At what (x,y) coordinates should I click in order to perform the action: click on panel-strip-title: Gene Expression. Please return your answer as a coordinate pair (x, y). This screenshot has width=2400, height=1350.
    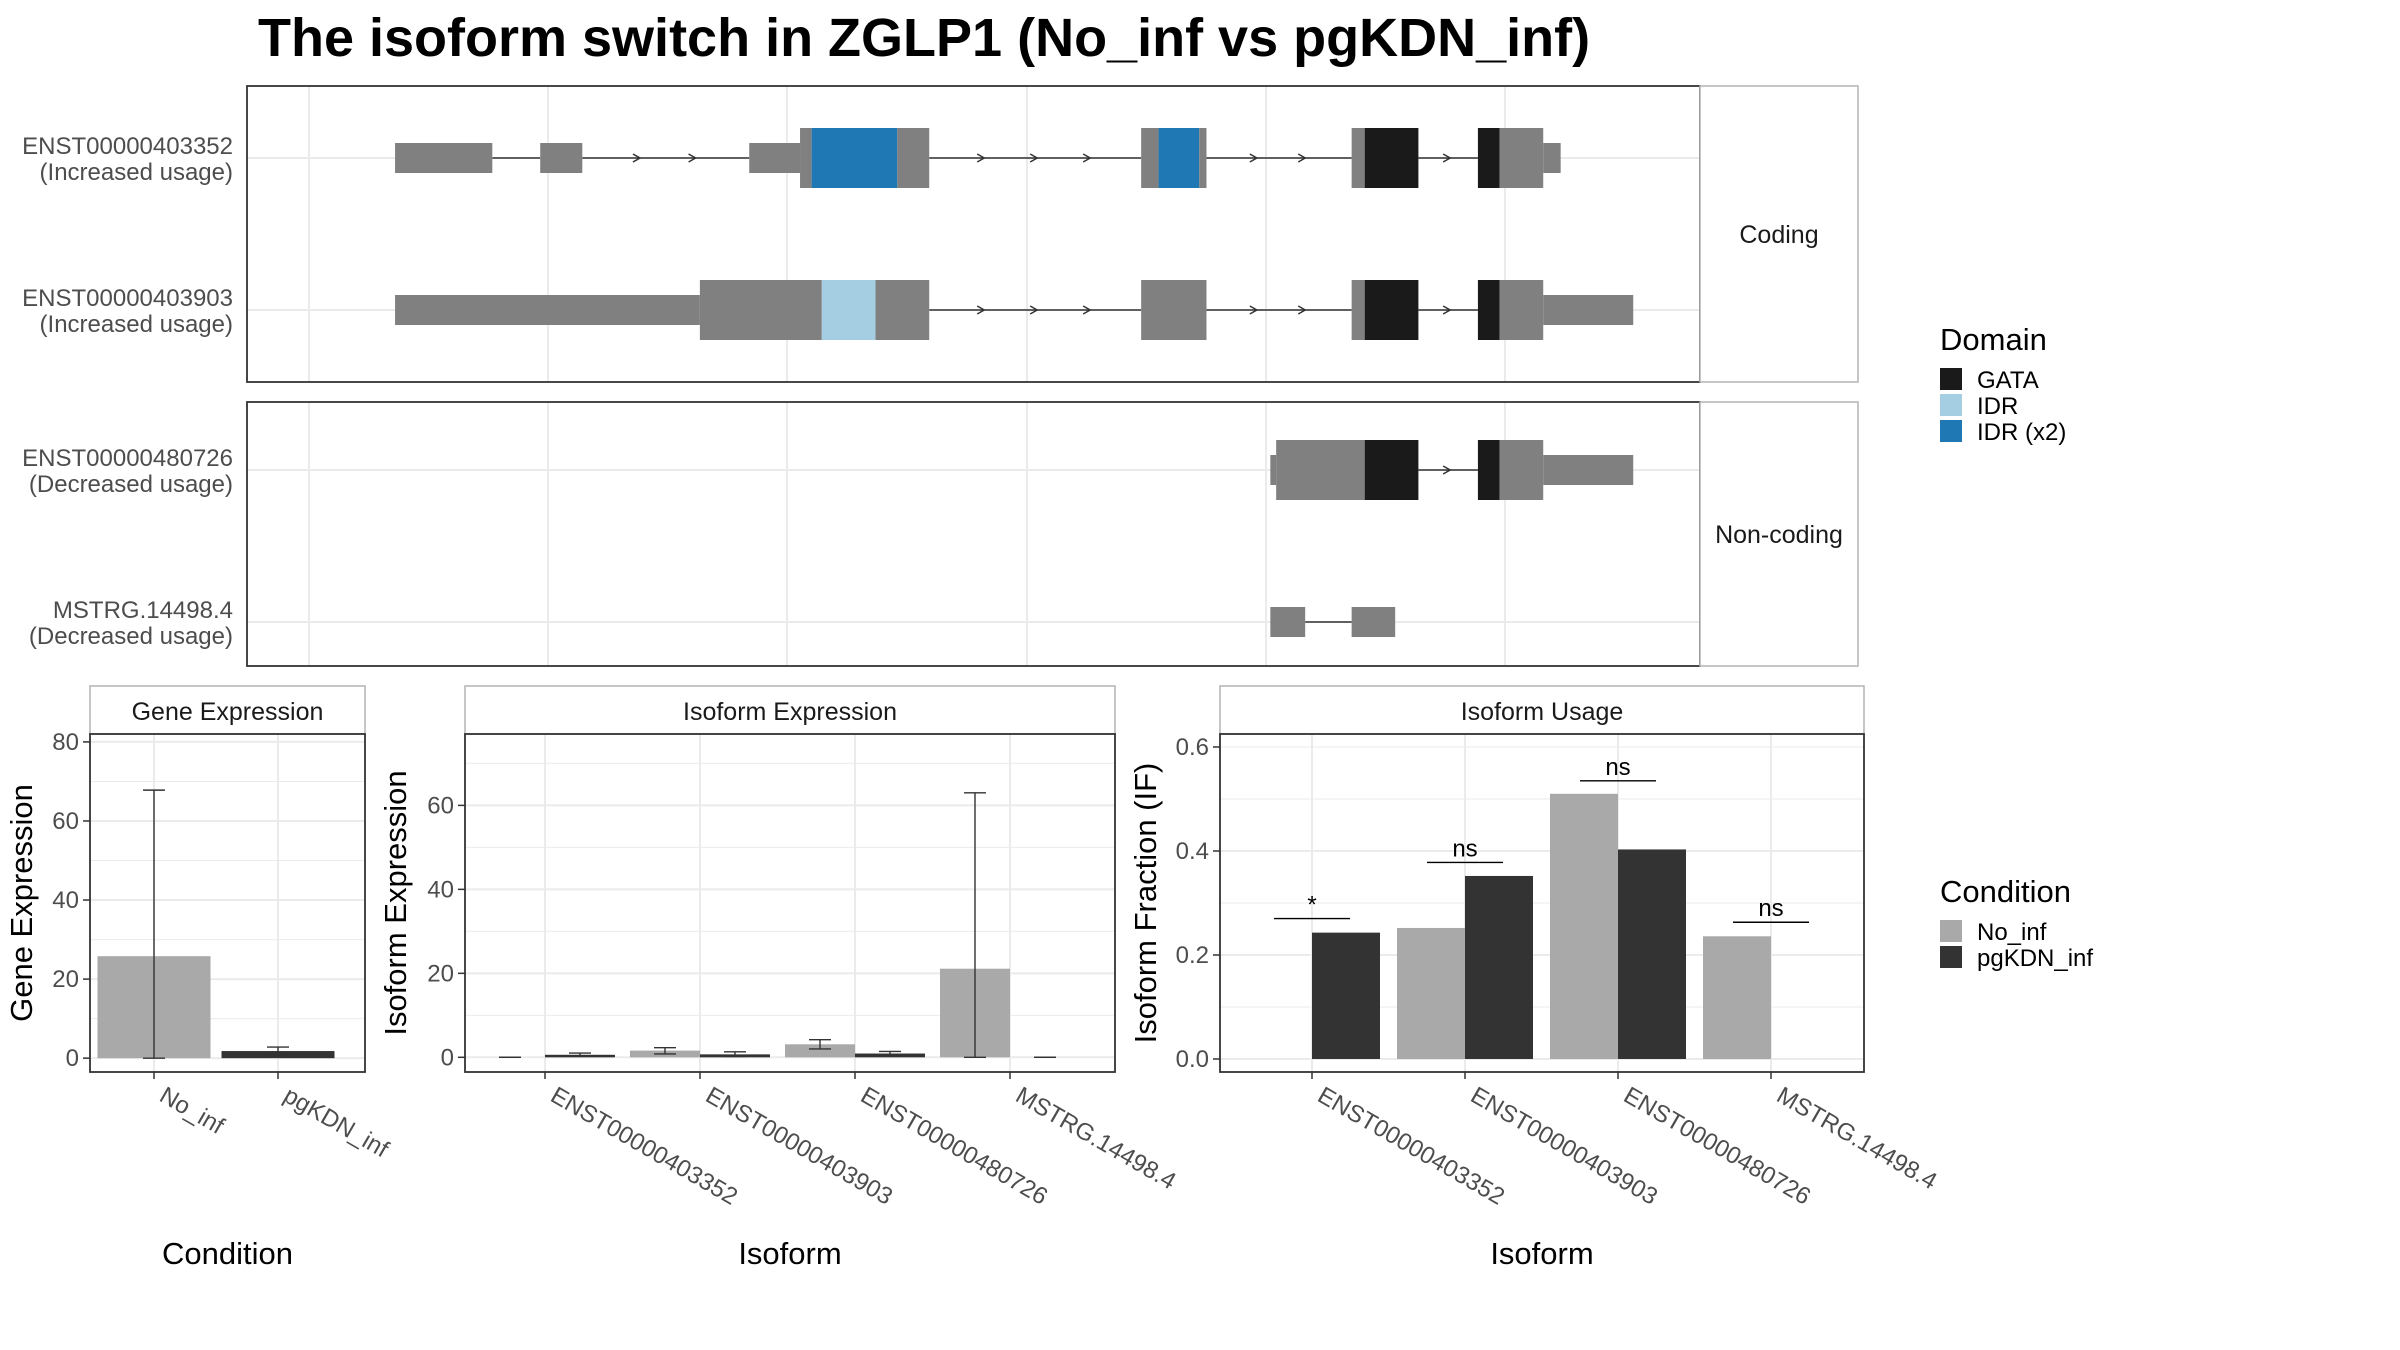
    Looking at the image, I should click on (228, 712).